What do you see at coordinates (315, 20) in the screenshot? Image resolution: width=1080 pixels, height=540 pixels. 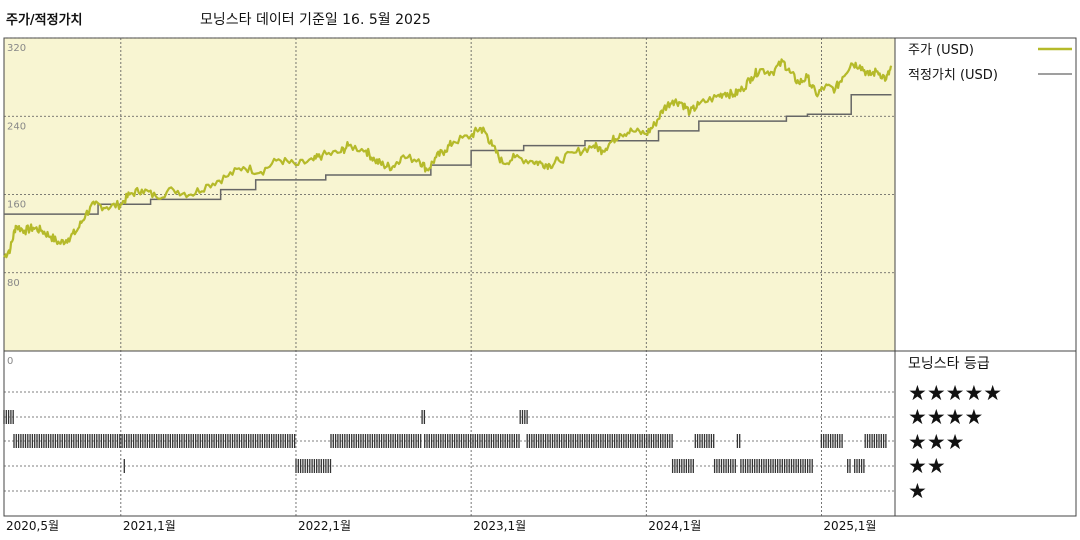 I see `data-date-subtitle: 모닝스타 데이터 기준일 16. 5월 2025` at bounding box center [315, 20].